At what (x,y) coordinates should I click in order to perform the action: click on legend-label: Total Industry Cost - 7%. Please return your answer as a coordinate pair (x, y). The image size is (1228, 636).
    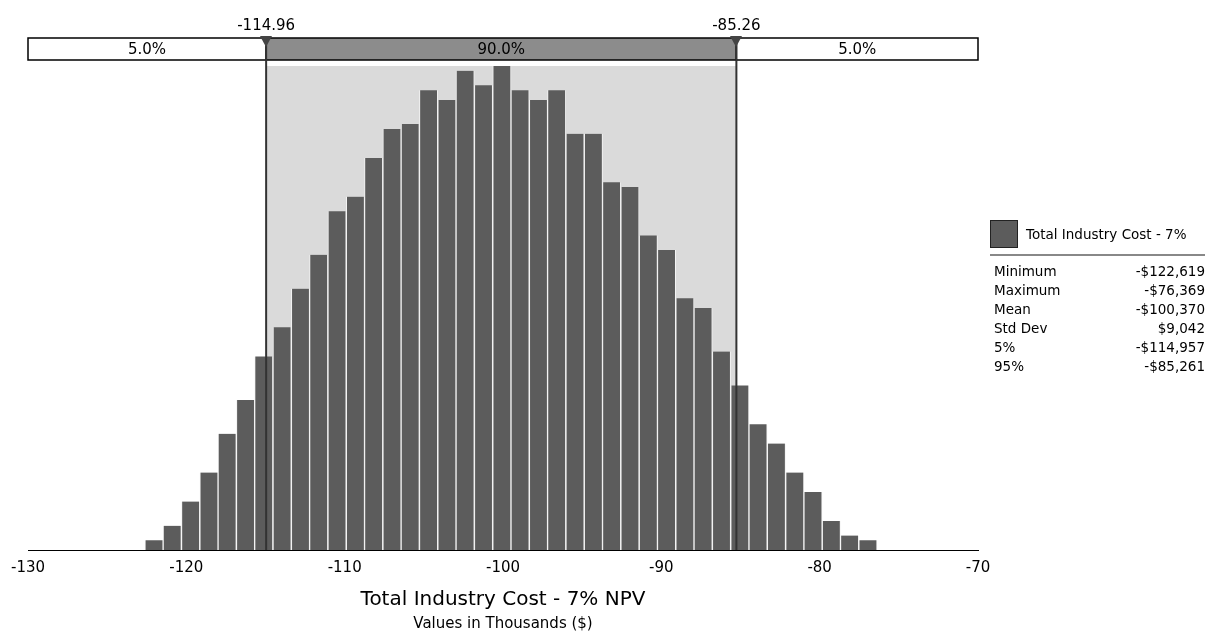
    Looking at the image, I should click on (1106, 234).